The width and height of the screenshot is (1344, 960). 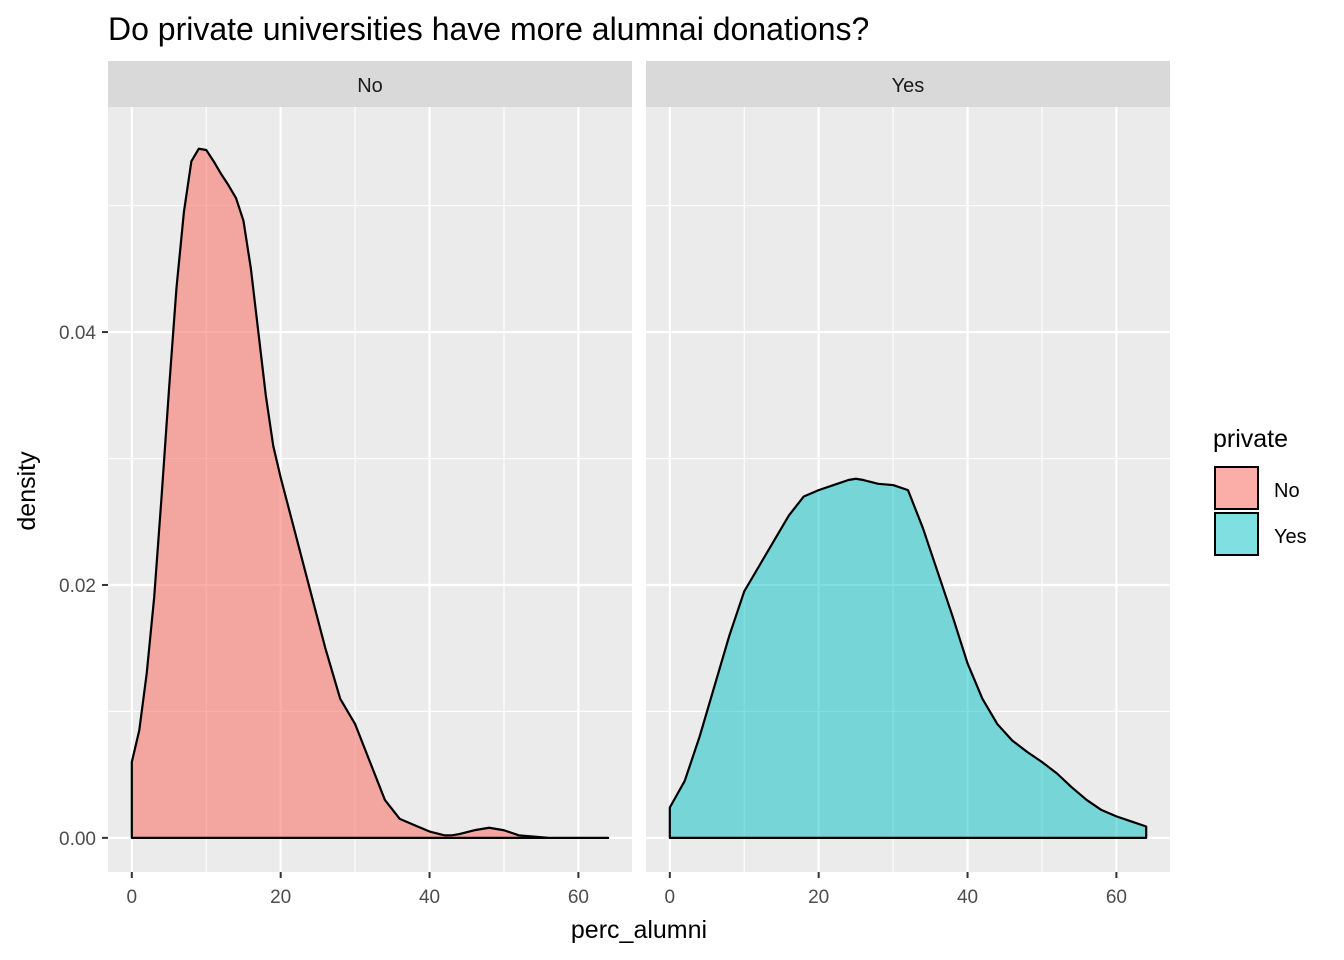 I want to click on legend-key-yes, so click(x=1236, y=534).